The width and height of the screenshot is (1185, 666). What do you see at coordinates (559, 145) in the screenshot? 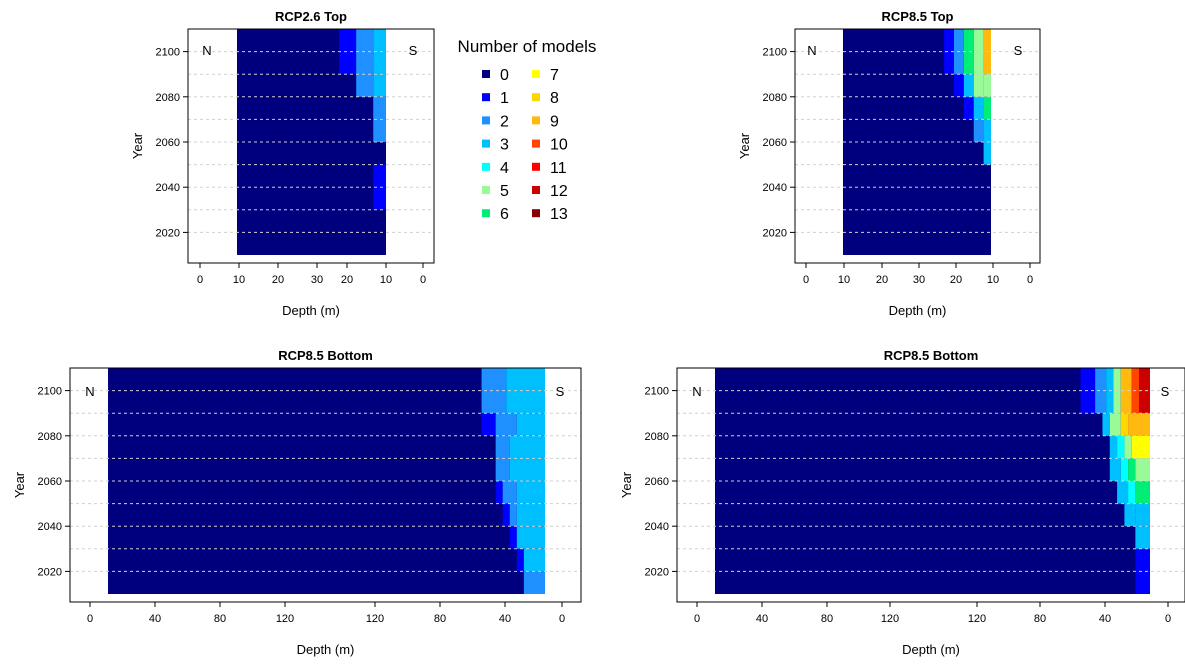
I see `legend-label: 10` at bounding box center [559, 145].